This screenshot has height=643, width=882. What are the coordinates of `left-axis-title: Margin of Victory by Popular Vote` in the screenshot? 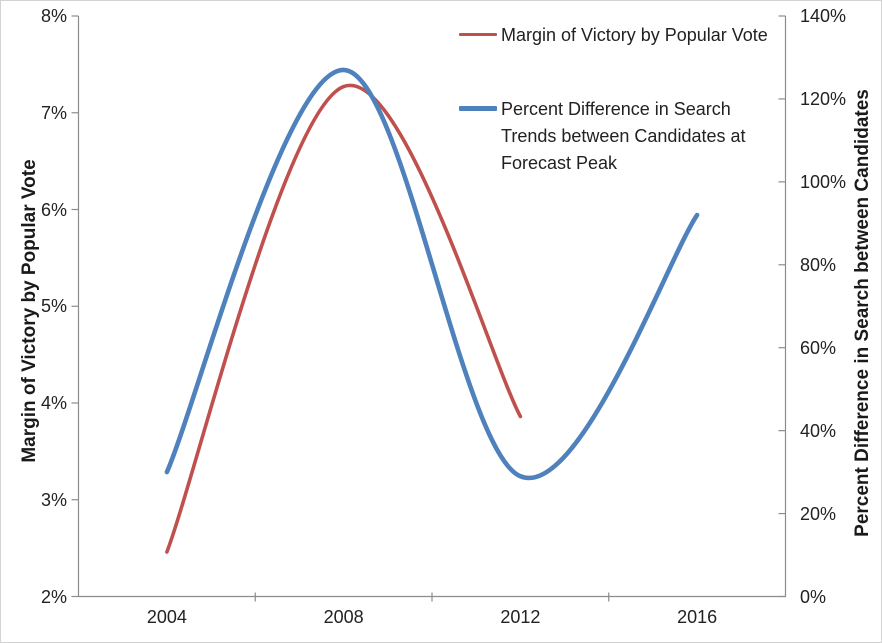 It's located at (29, 311).